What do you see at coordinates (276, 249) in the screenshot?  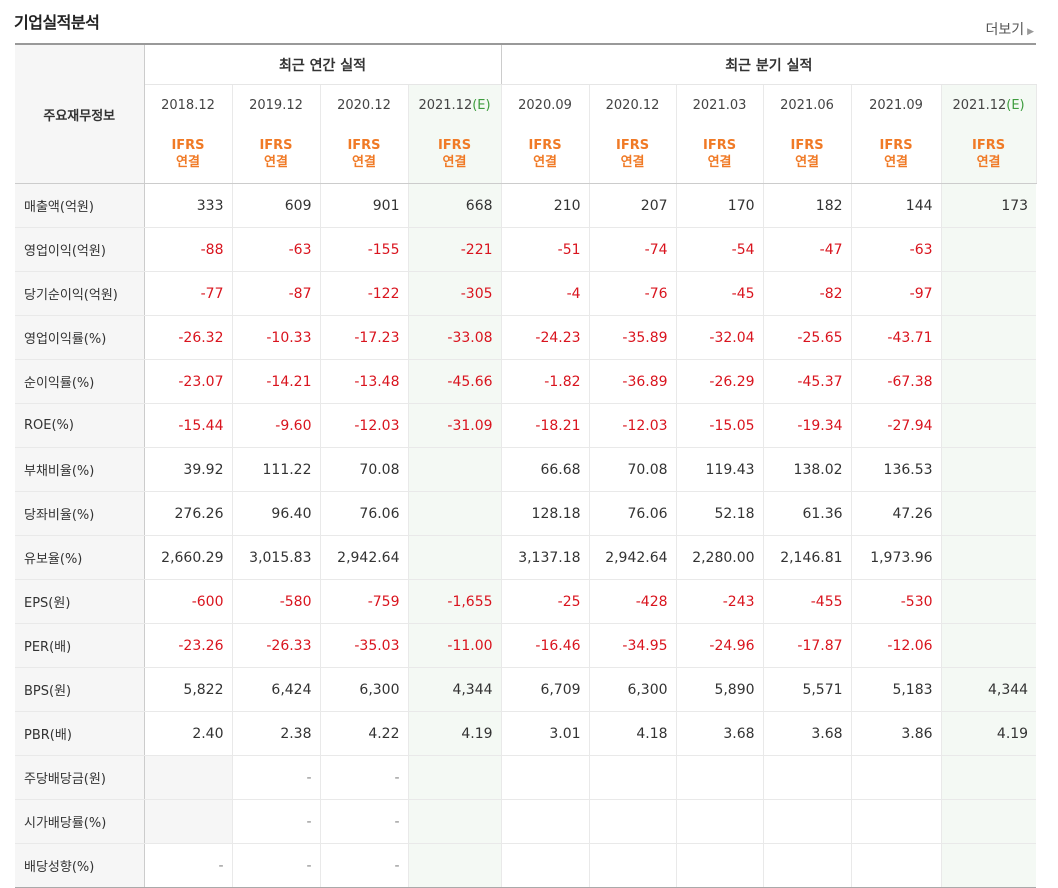 I see `table-cell: -63` at bounding box center [276, 249].